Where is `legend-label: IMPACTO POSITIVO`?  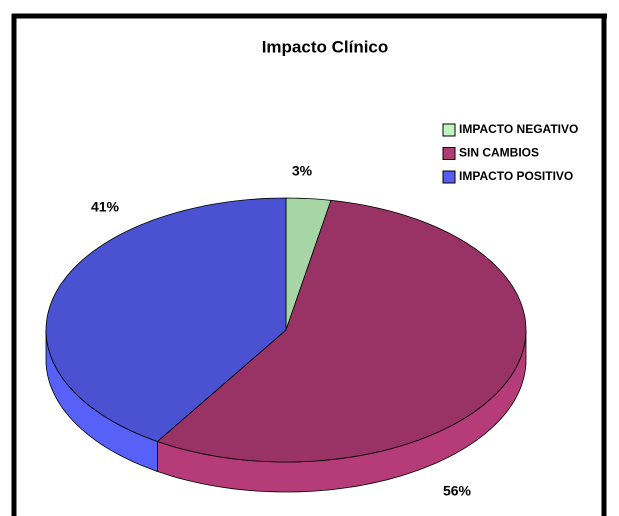 legend-label: IMPACTO POSITIVO is located at coordinates (516, 176).